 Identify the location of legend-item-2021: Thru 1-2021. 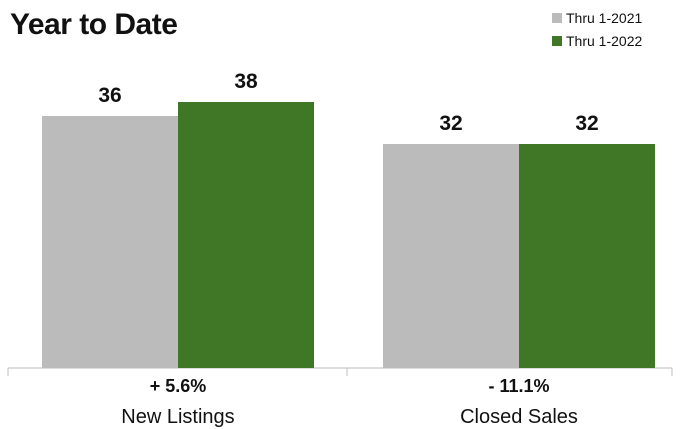
(597, 18).